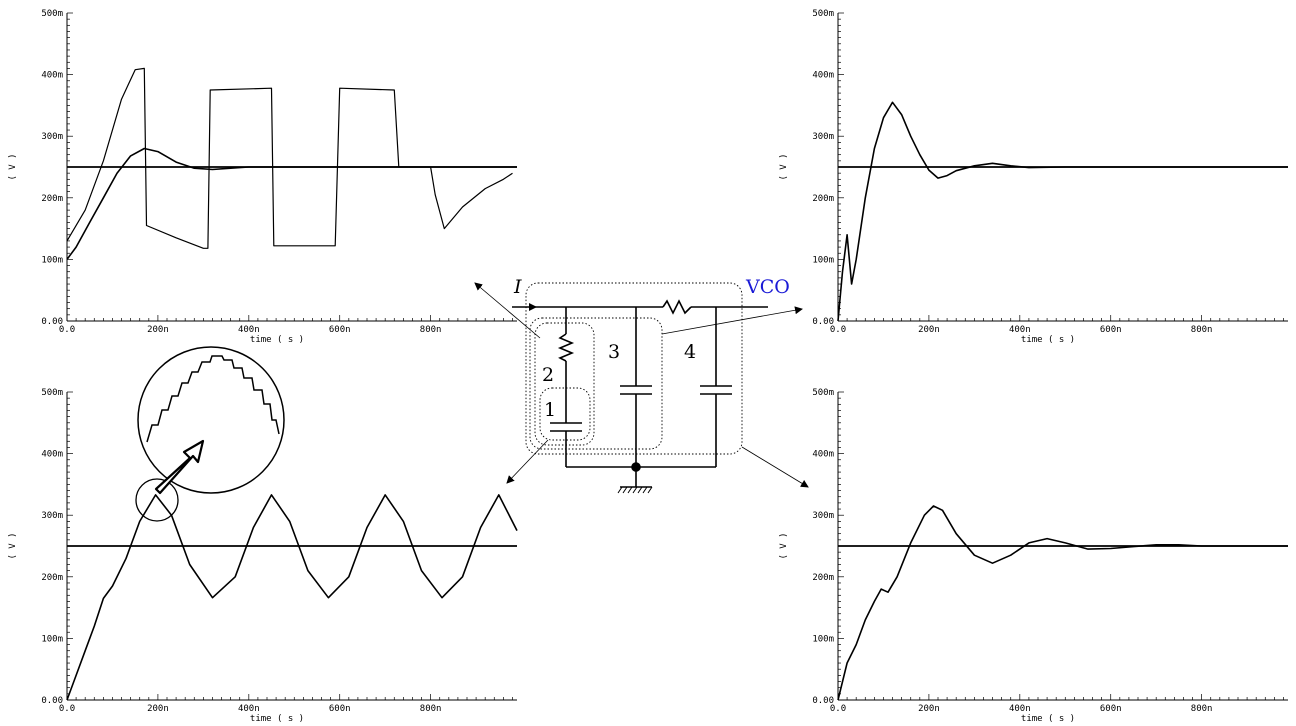 The width and height of the screenshot is (1296, 726). Describe the element at coordinates (690, 352) in the screenshot. I see `order-label-4: 4` at that location.